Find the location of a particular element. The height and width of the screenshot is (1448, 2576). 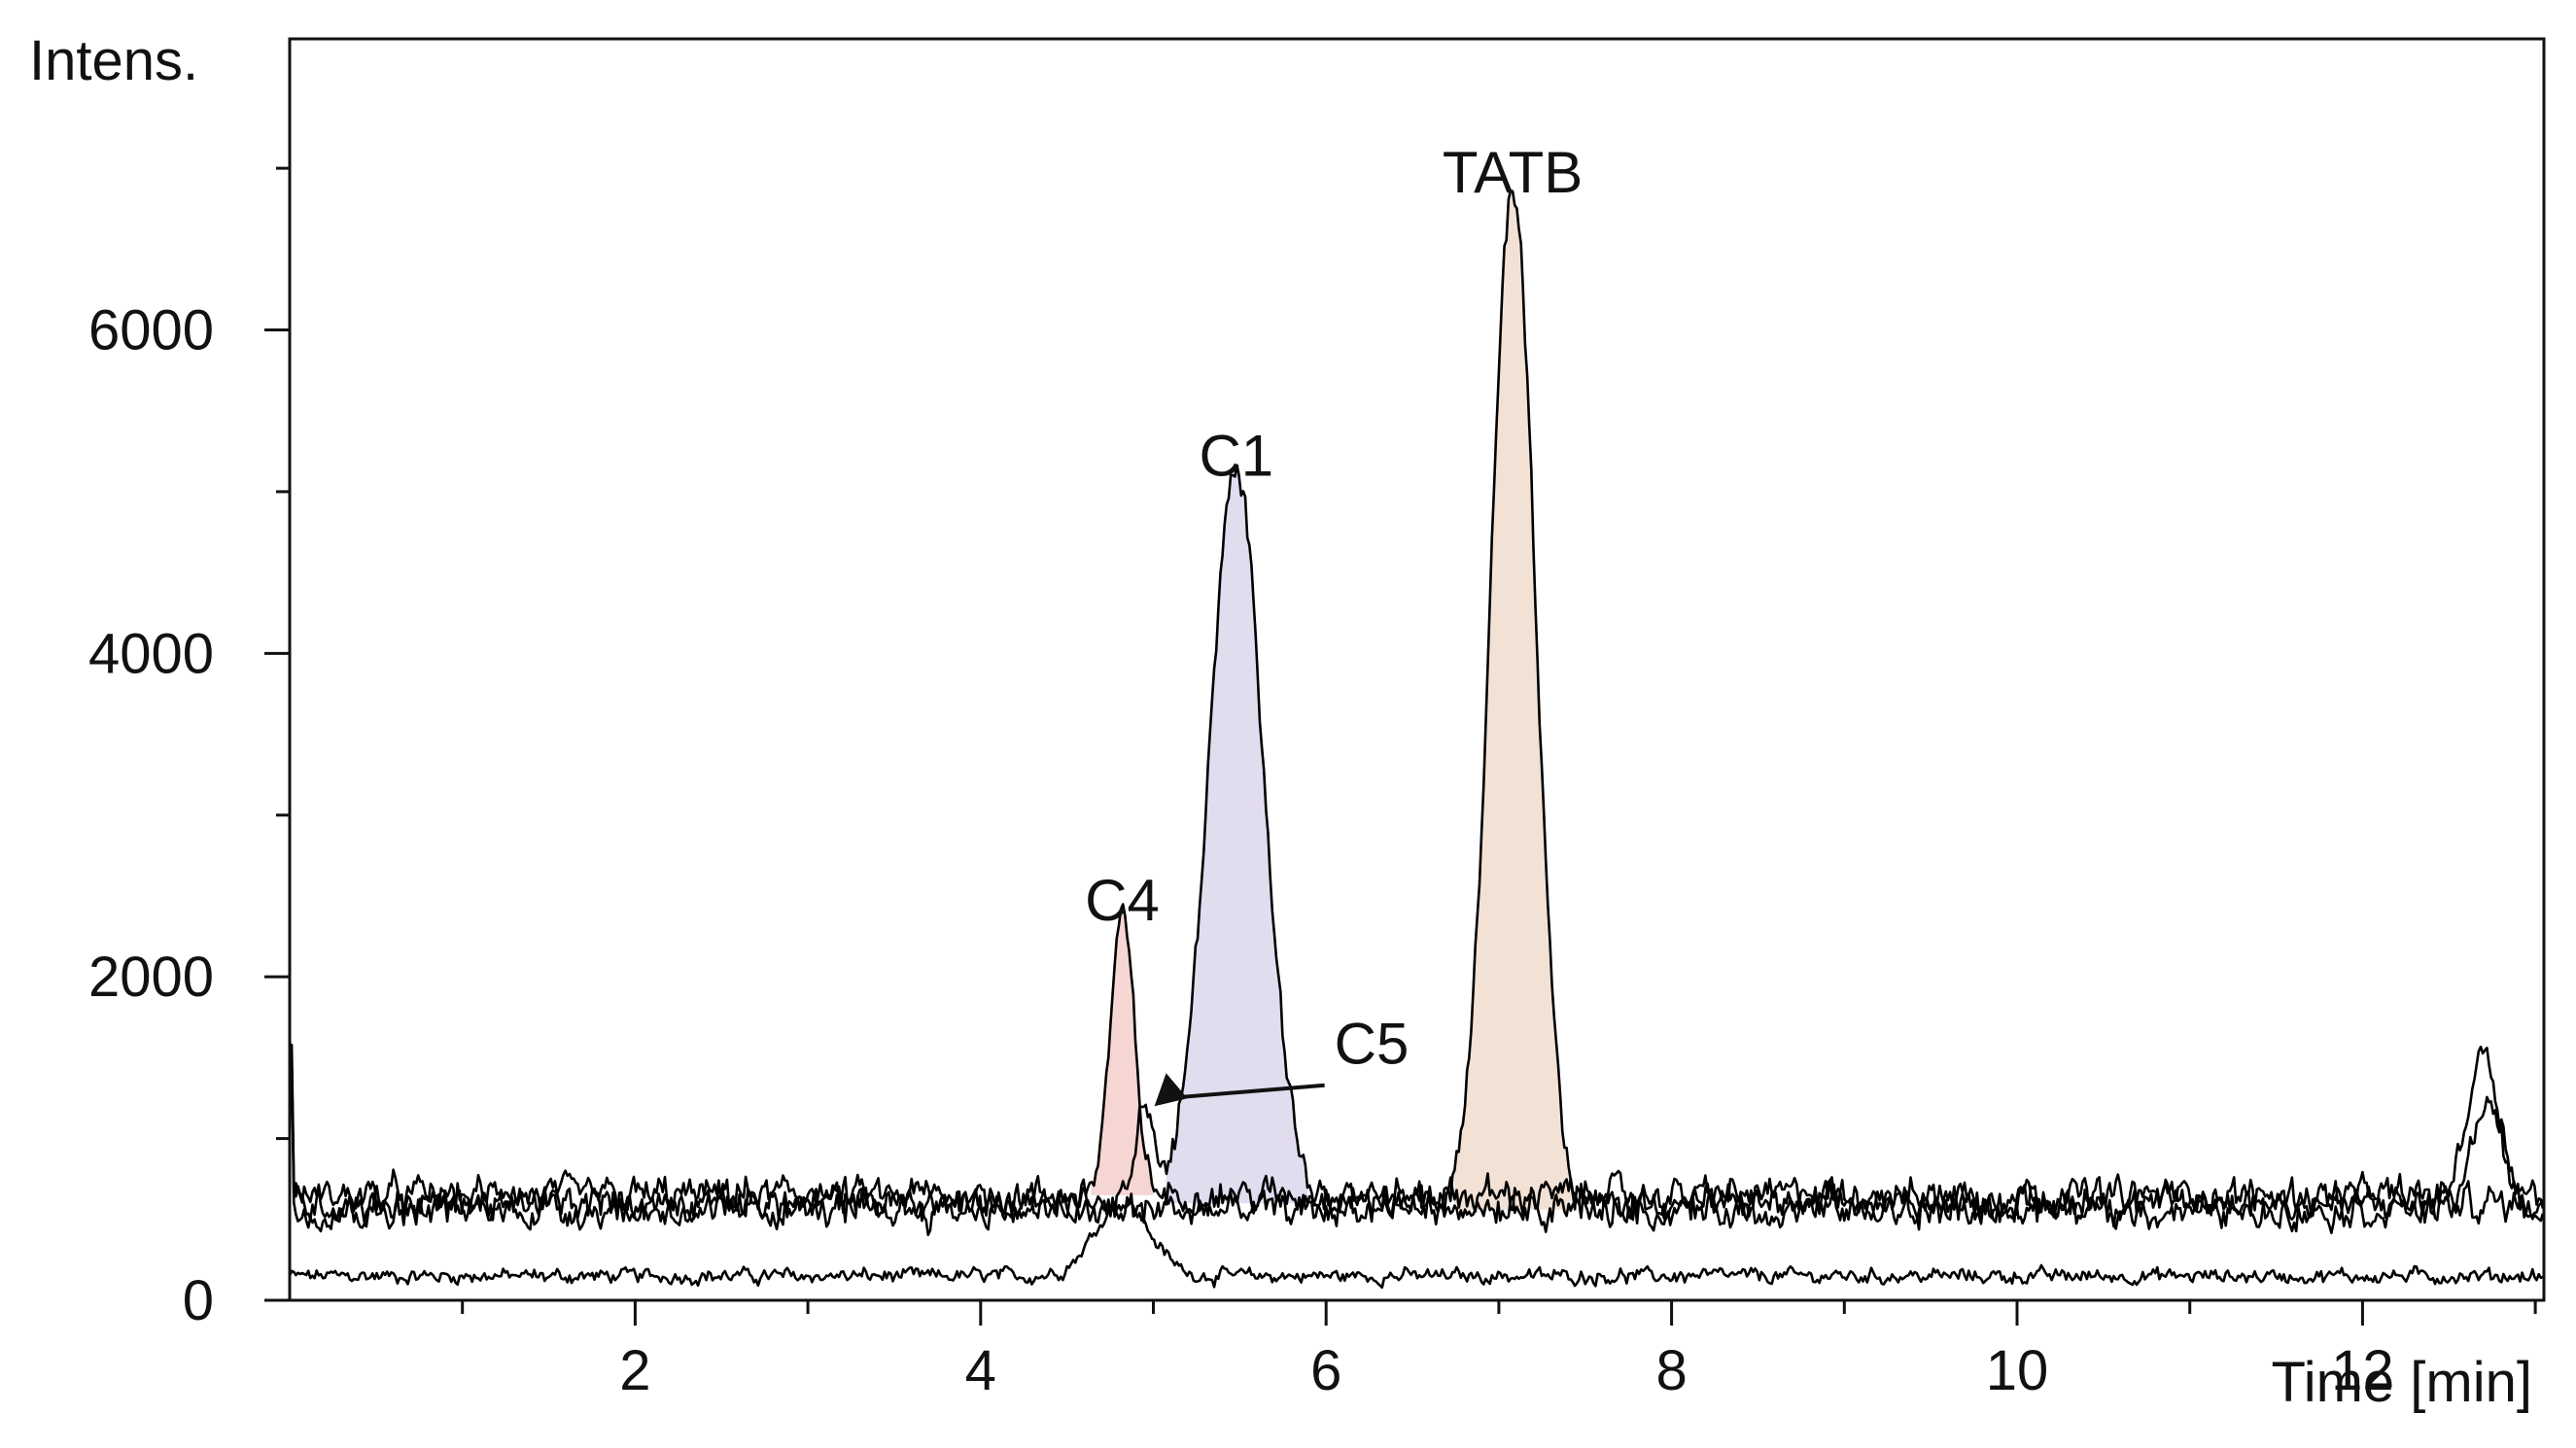

peak-label: C4 is located at coordinates (1122, 900).